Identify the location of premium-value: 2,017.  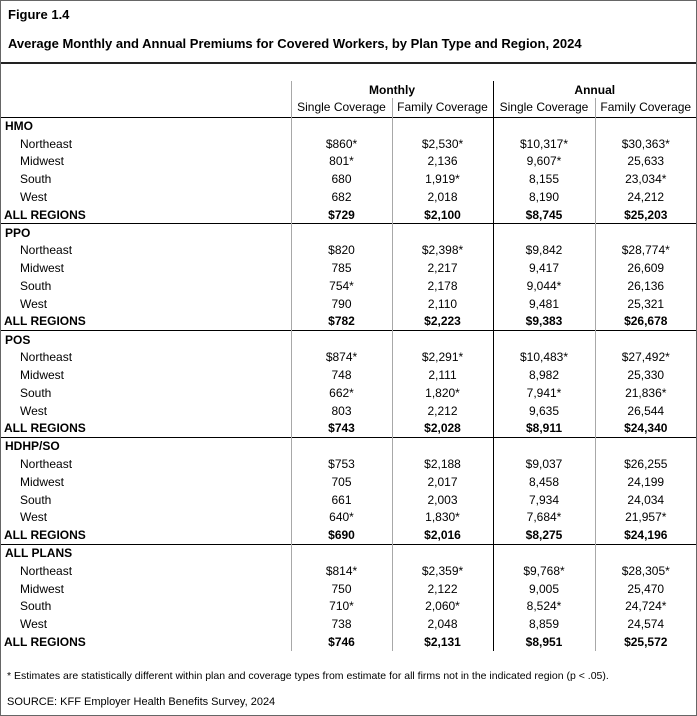
(443, 481).